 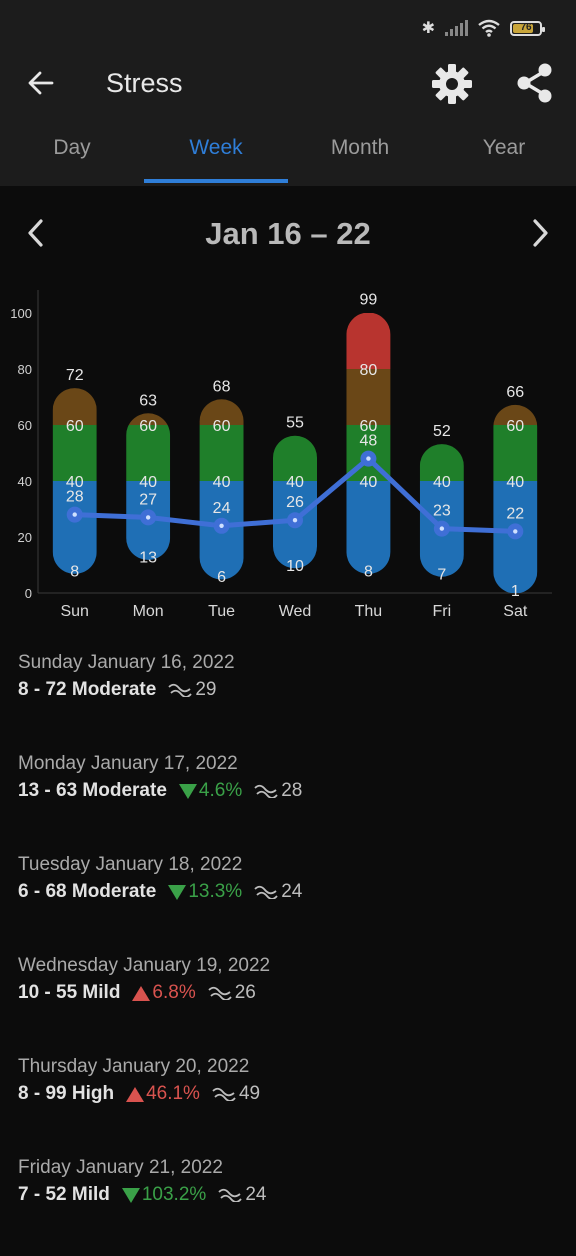 What do you see at coordinates (216, 181) in the screenshot?
I see `active-tab-indicator` at bounding box center [216, 181].